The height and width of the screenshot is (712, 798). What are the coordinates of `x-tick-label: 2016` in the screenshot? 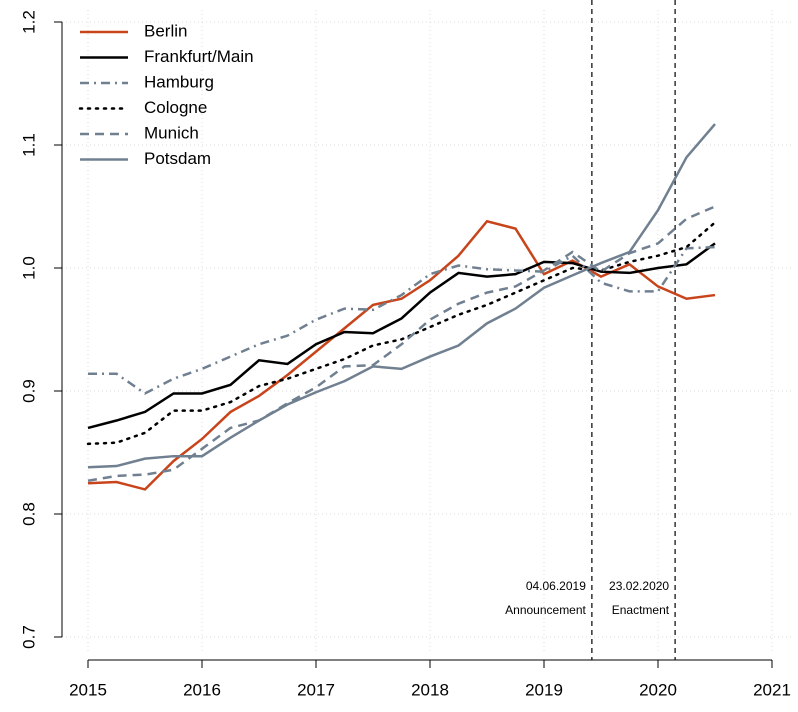 It's located at (202, 689).